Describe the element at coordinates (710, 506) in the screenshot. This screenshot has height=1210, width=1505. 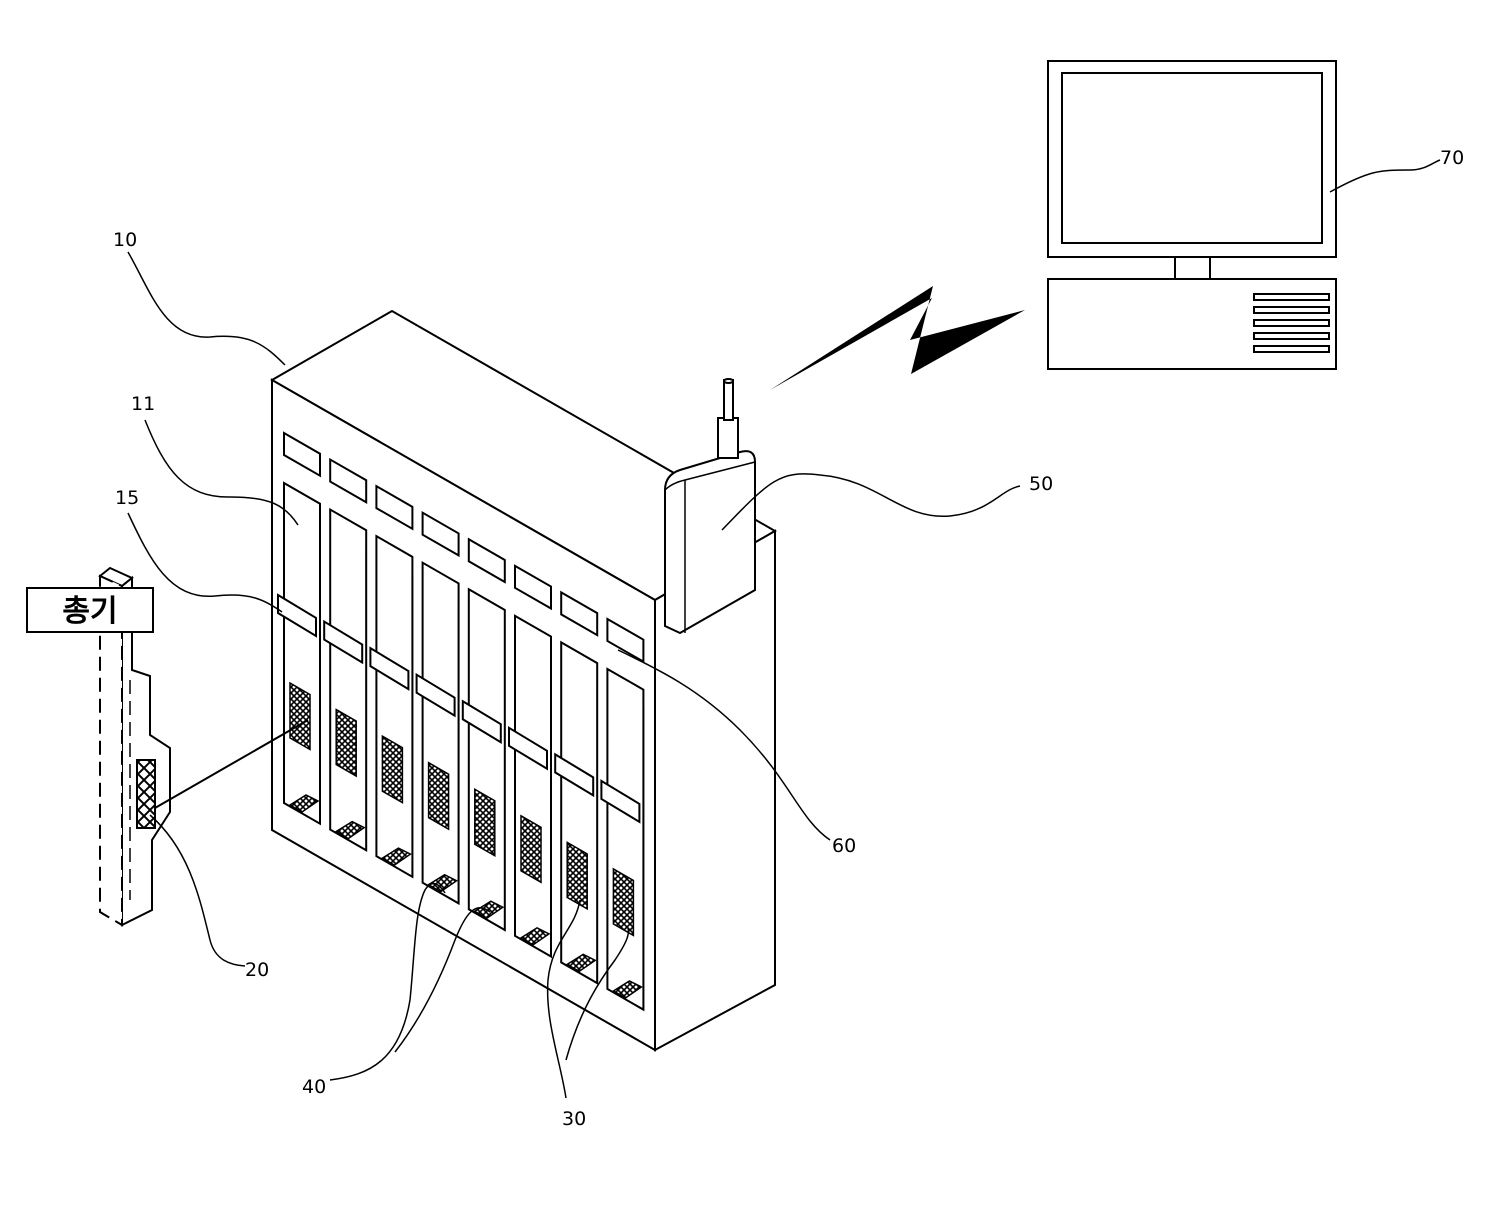
I see `transmitter-device` at that location.